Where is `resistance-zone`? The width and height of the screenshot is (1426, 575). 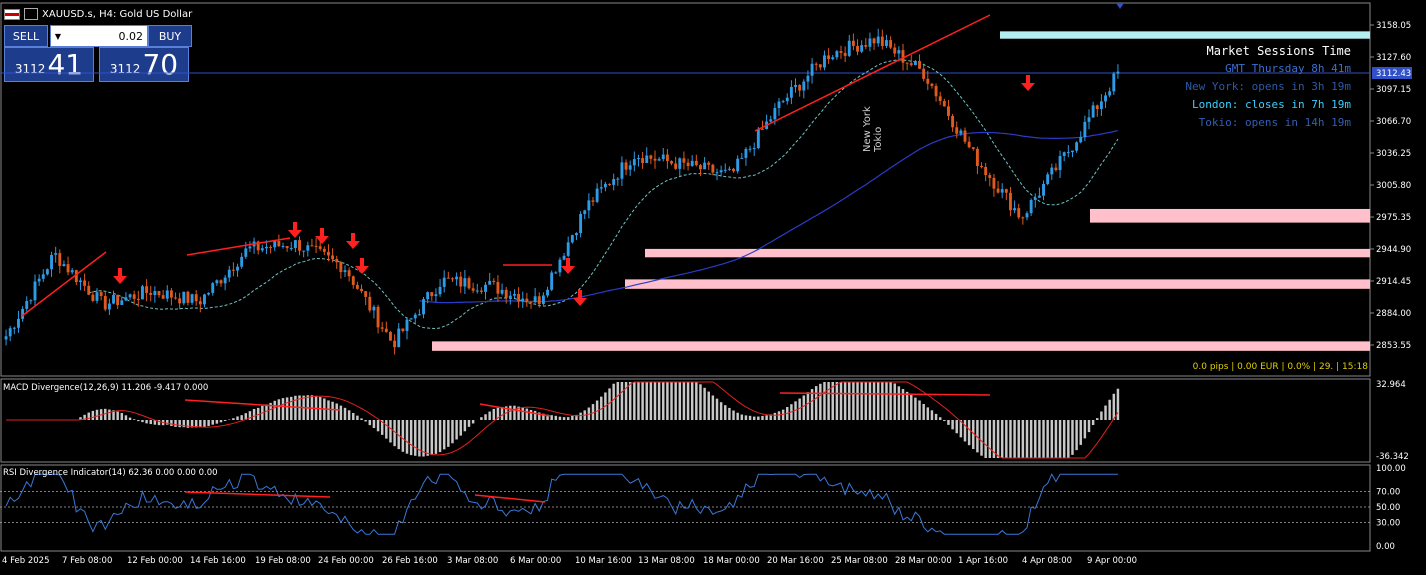
resistance-zone is located at coordinates (1185, 35).